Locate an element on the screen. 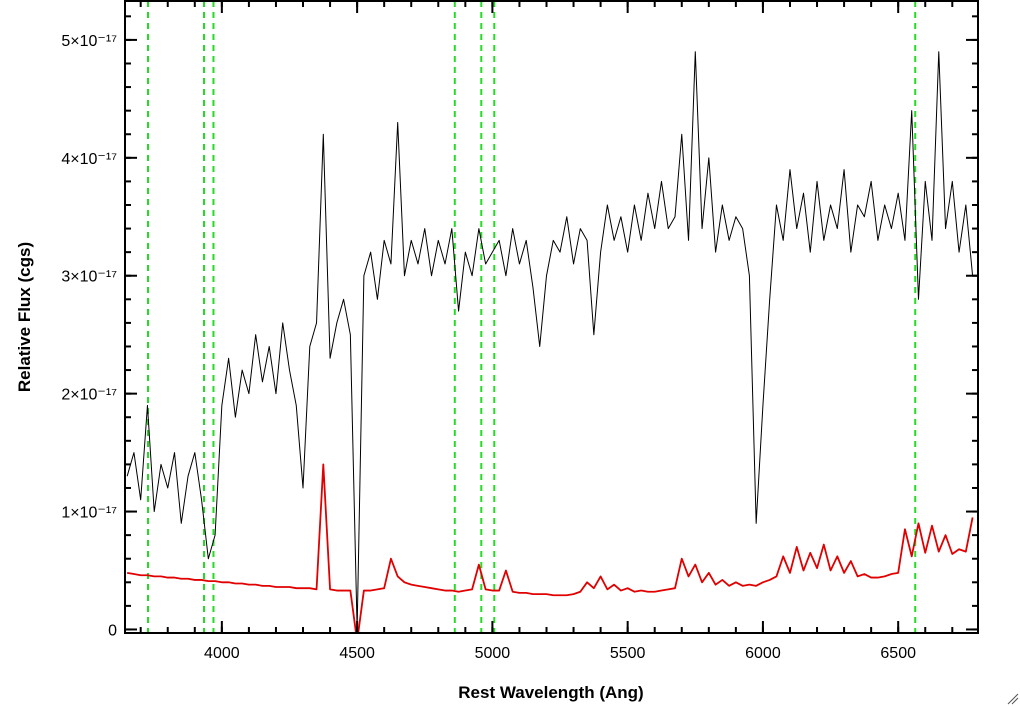 This screenshot has width=1020, height=706. y-tick-label: 3×10⁻¹⁷ is located at coordinates (89, 277).